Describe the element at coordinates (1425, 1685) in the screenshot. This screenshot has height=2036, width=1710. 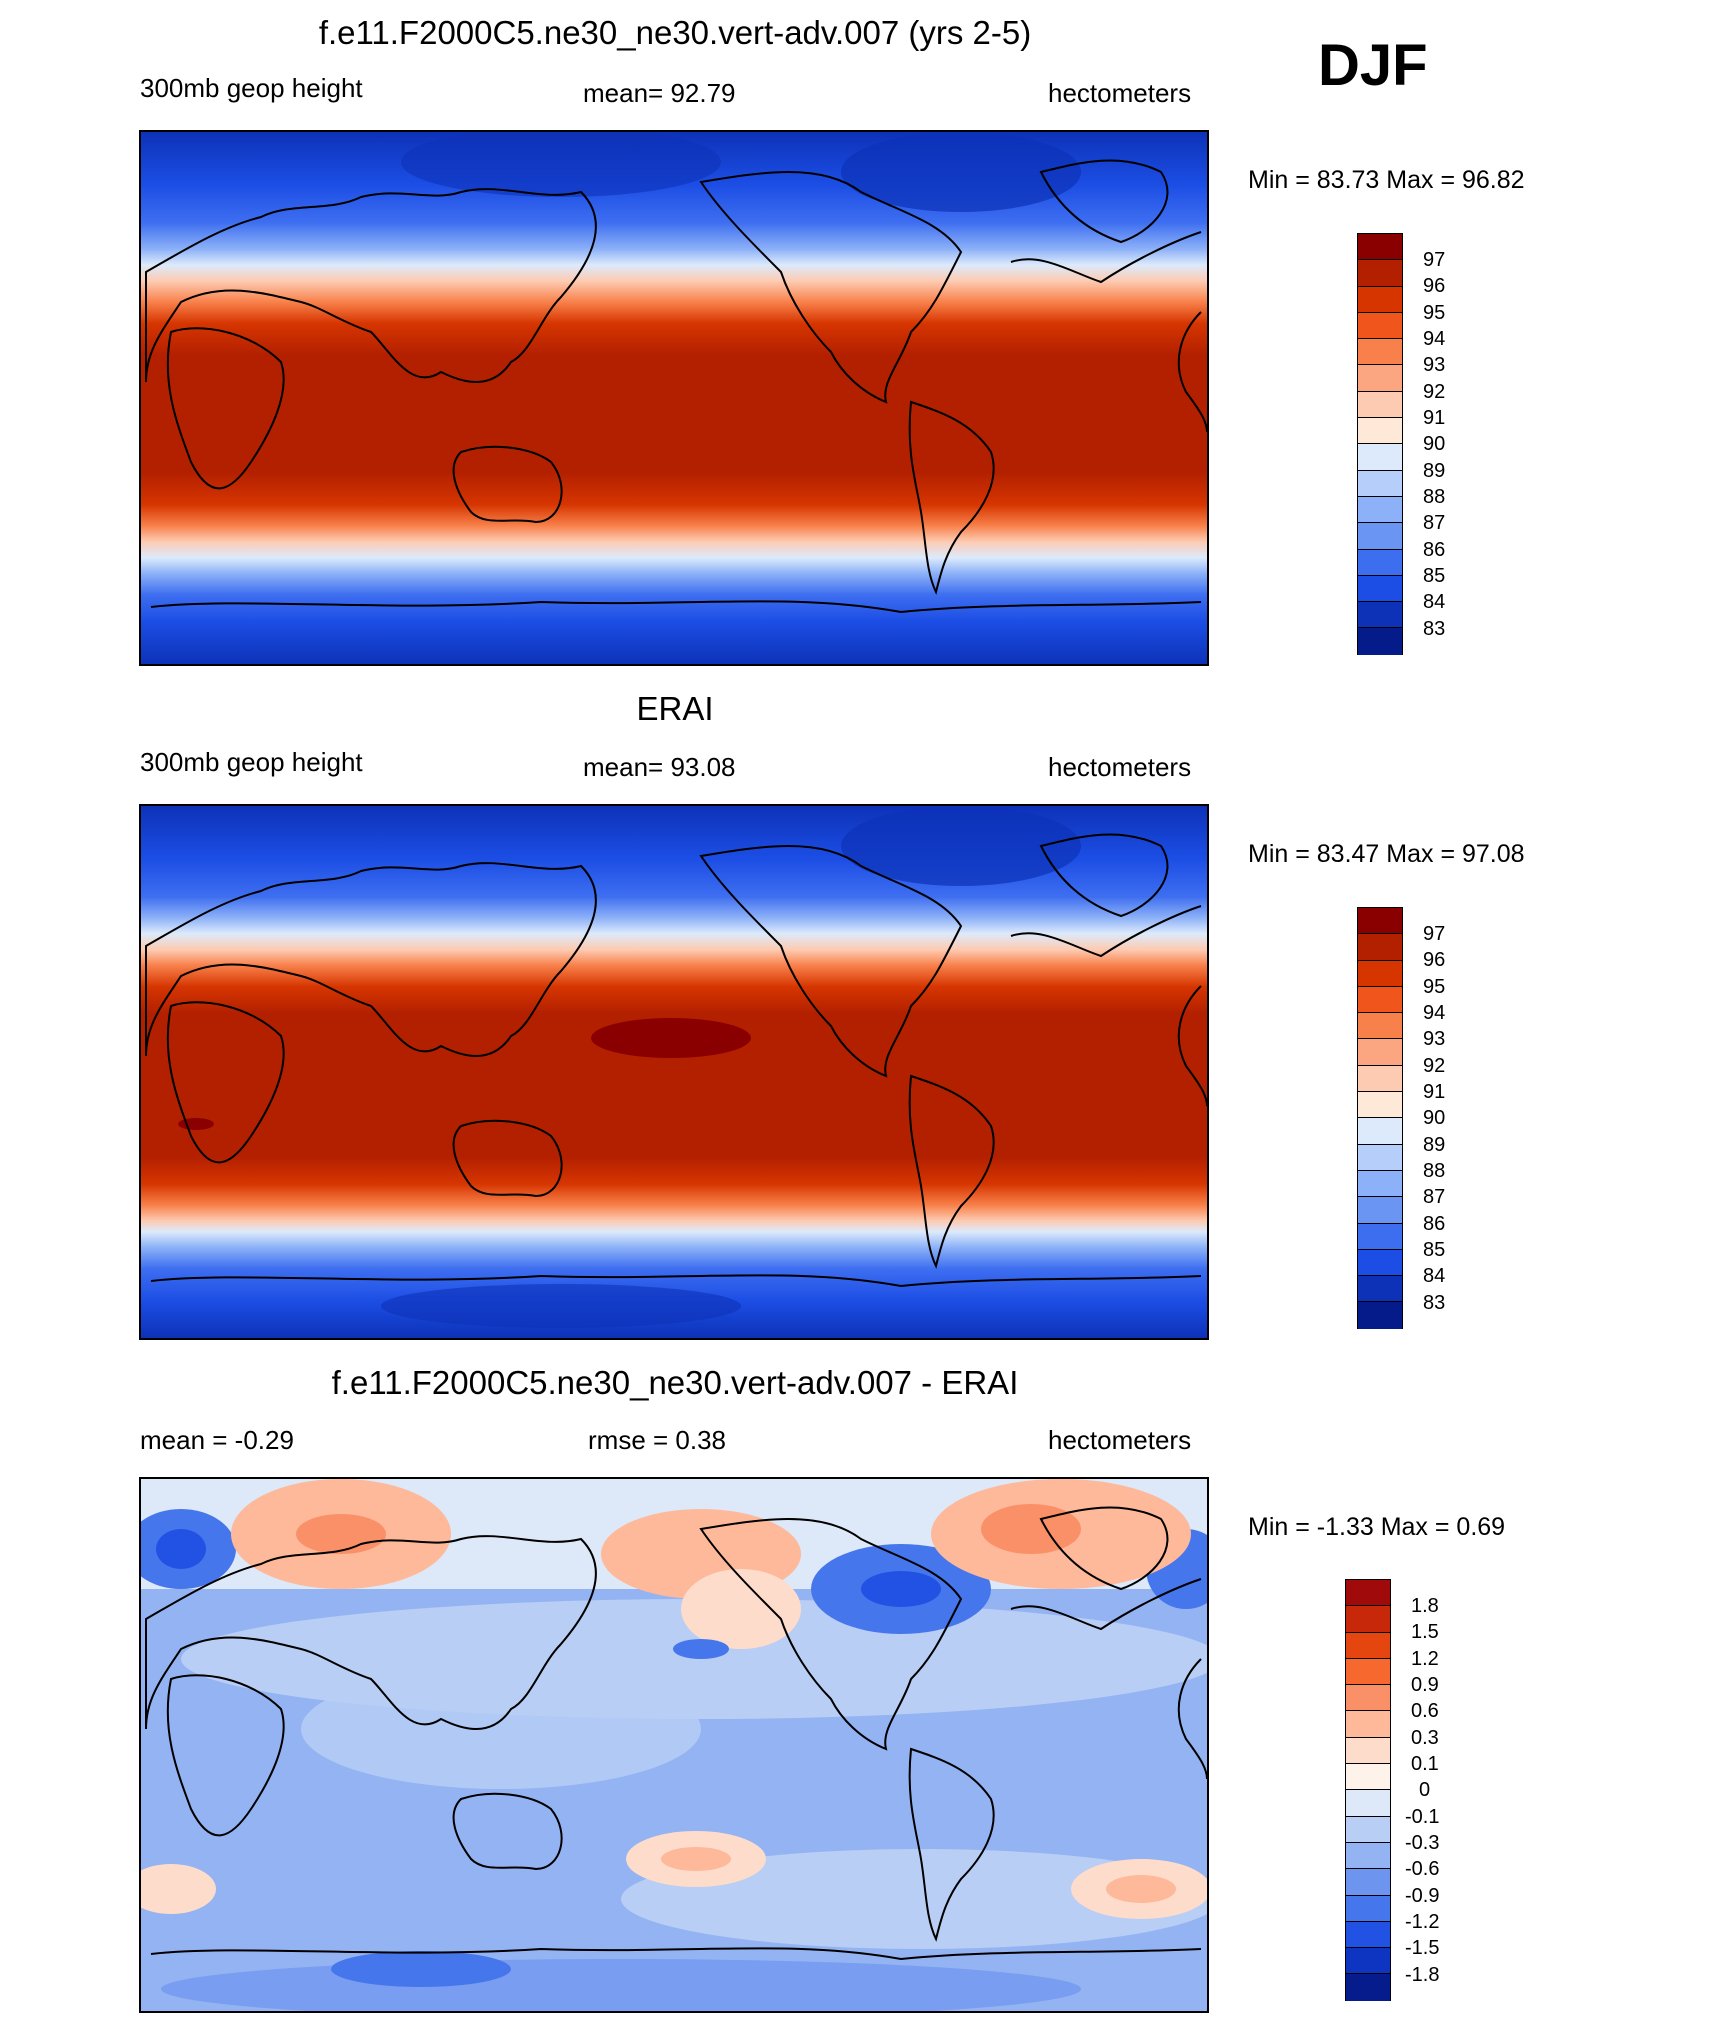
I see `colorbar-tick-label: 0.9` at that location.